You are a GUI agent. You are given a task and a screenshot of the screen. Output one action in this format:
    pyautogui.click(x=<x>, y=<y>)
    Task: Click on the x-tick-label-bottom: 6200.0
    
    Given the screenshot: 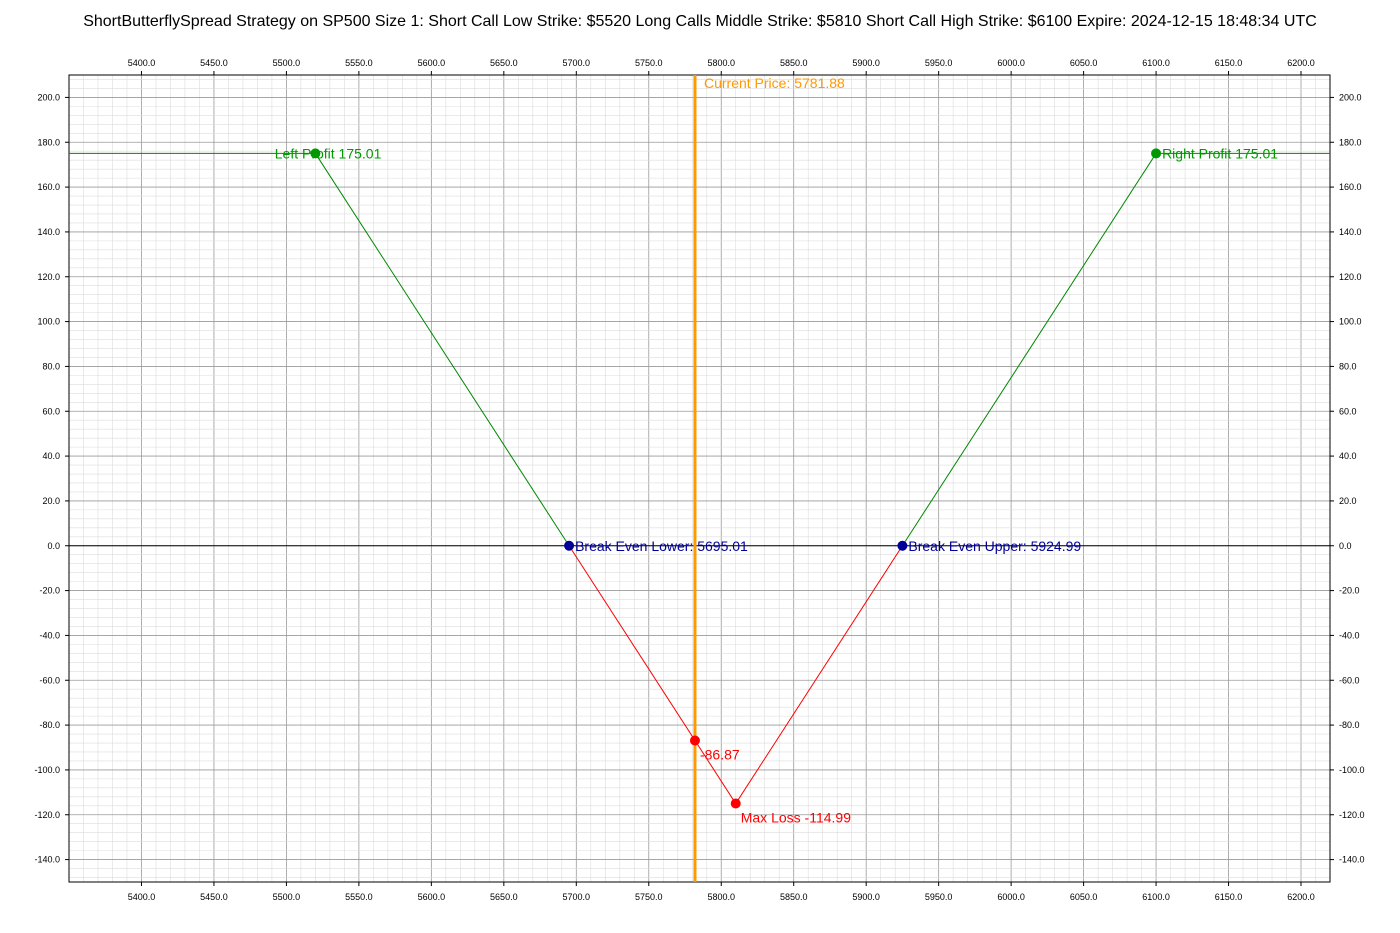 What is the action you would take?
    pyautogui.click(x=1301, y=897)
    